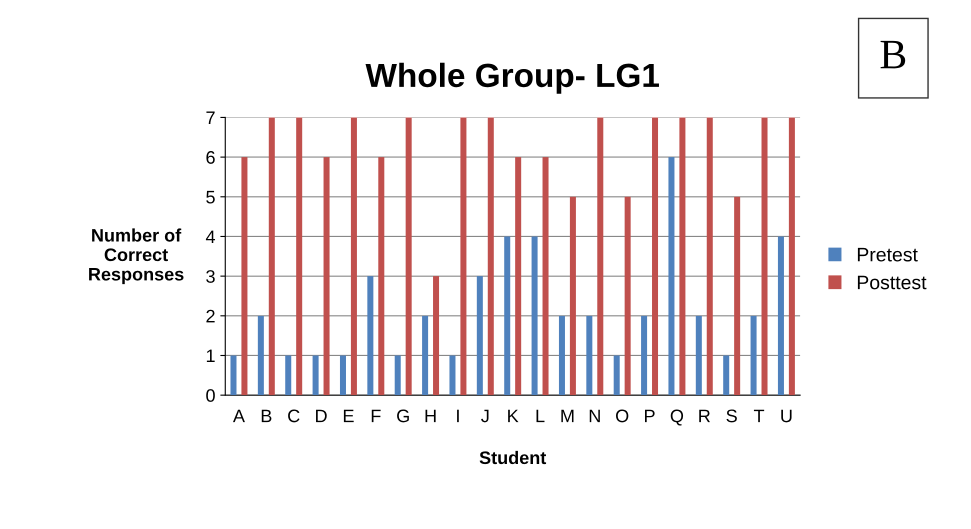 This screenshot has width=971, height=529. I want to click on y-tick-label: 0, so click(210, 395).